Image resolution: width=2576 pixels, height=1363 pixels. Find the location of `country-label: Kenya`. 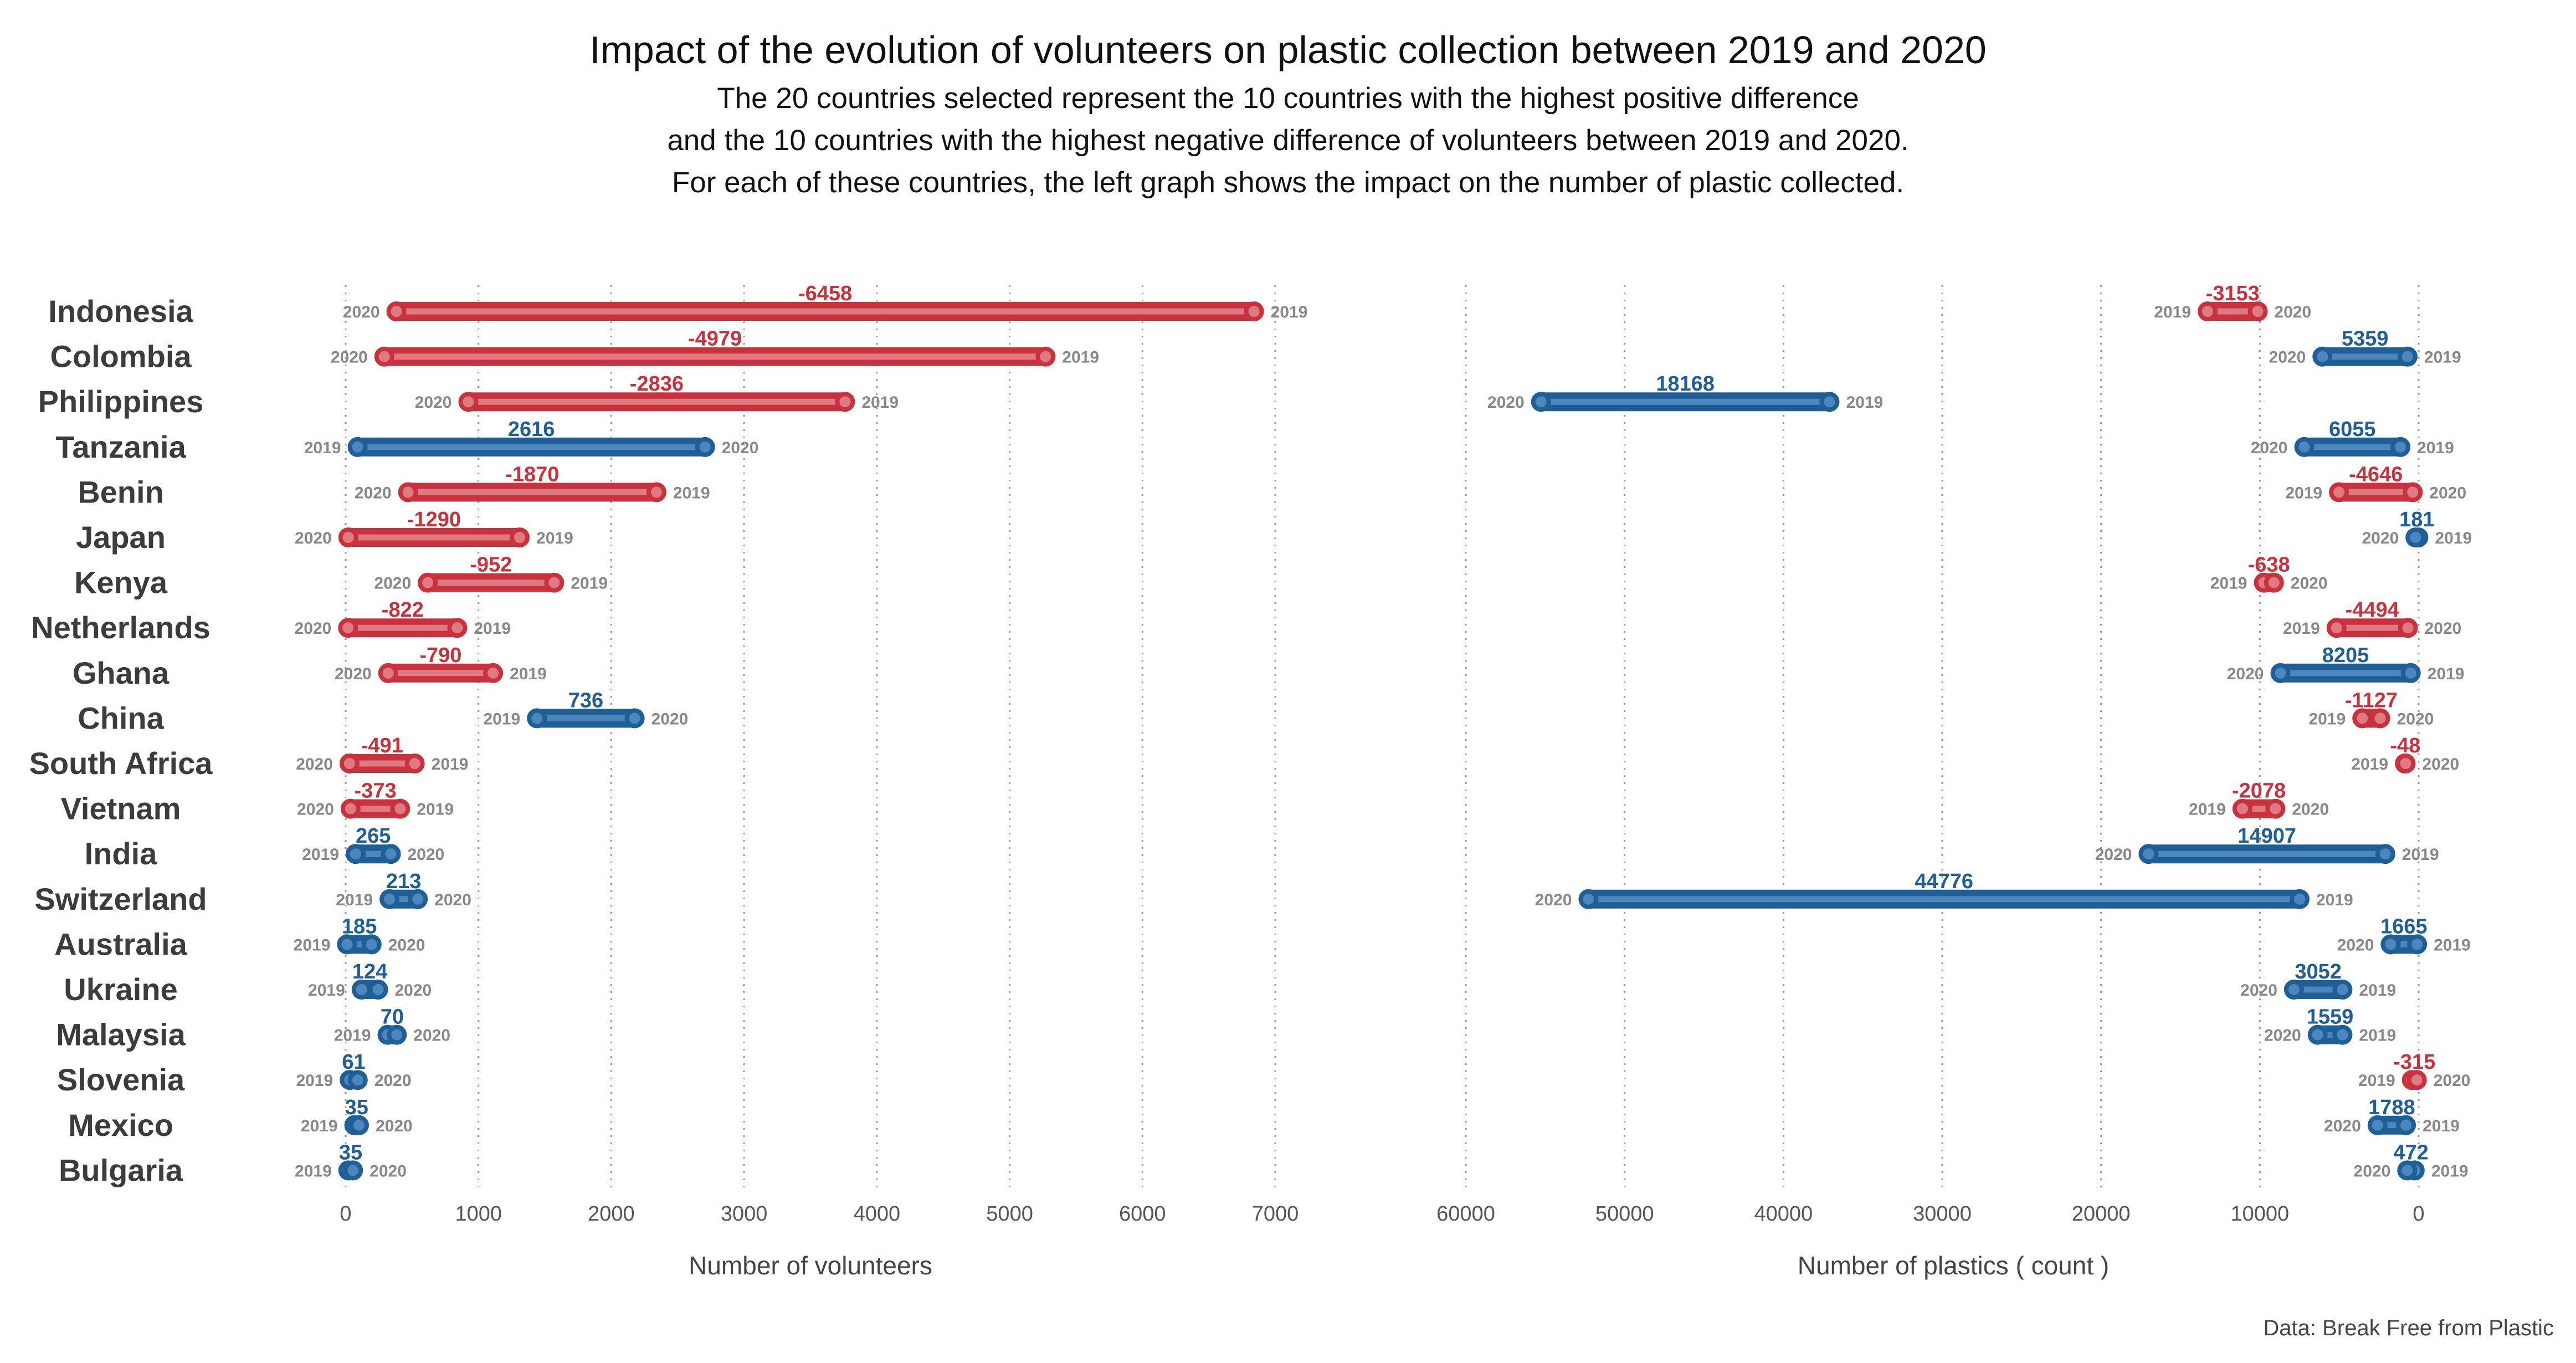

country-label: Kenya is located at coordinates (121, 582).